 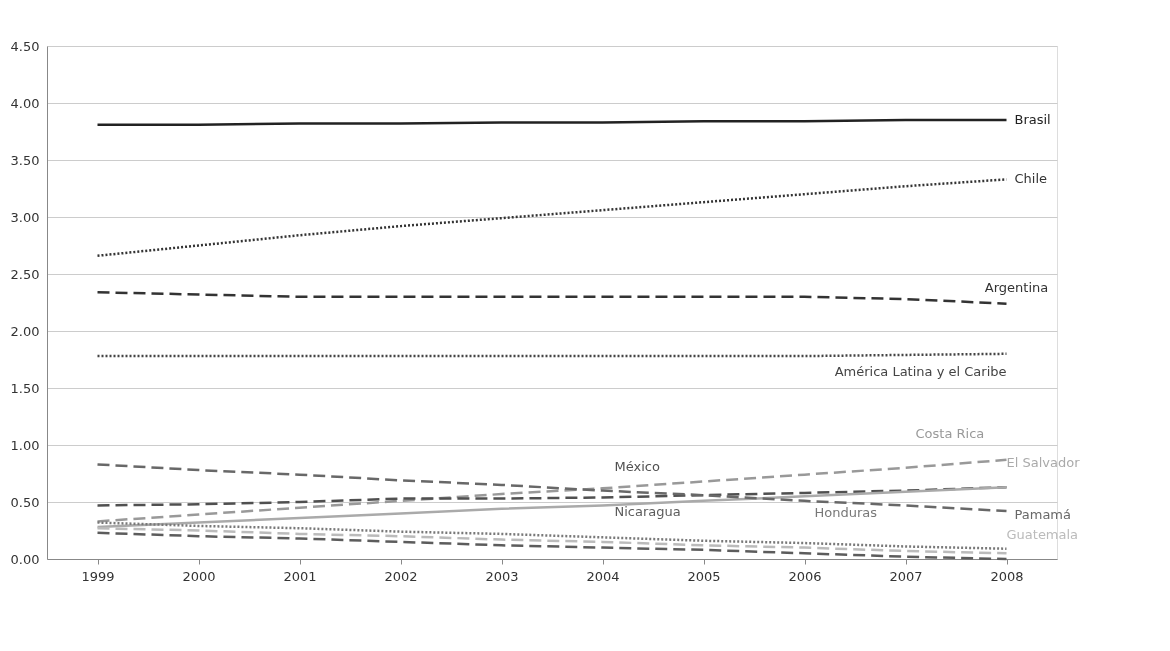 What do you see at coordinates (637, 467) in the screenshot?
I see `series-label: México` at bounding box center [637, 467].